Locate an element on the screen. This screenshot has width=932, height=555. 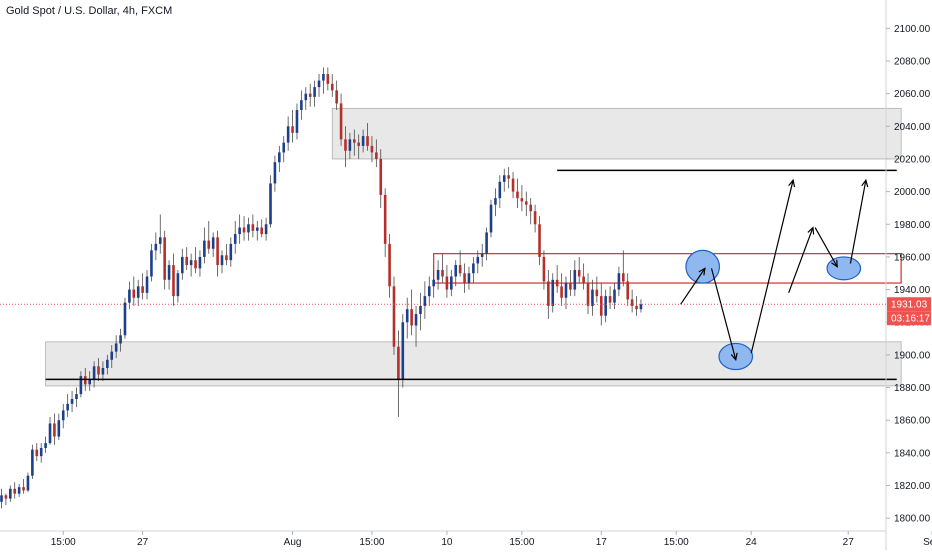
current-price-tag is located at coordinates (909, 304).